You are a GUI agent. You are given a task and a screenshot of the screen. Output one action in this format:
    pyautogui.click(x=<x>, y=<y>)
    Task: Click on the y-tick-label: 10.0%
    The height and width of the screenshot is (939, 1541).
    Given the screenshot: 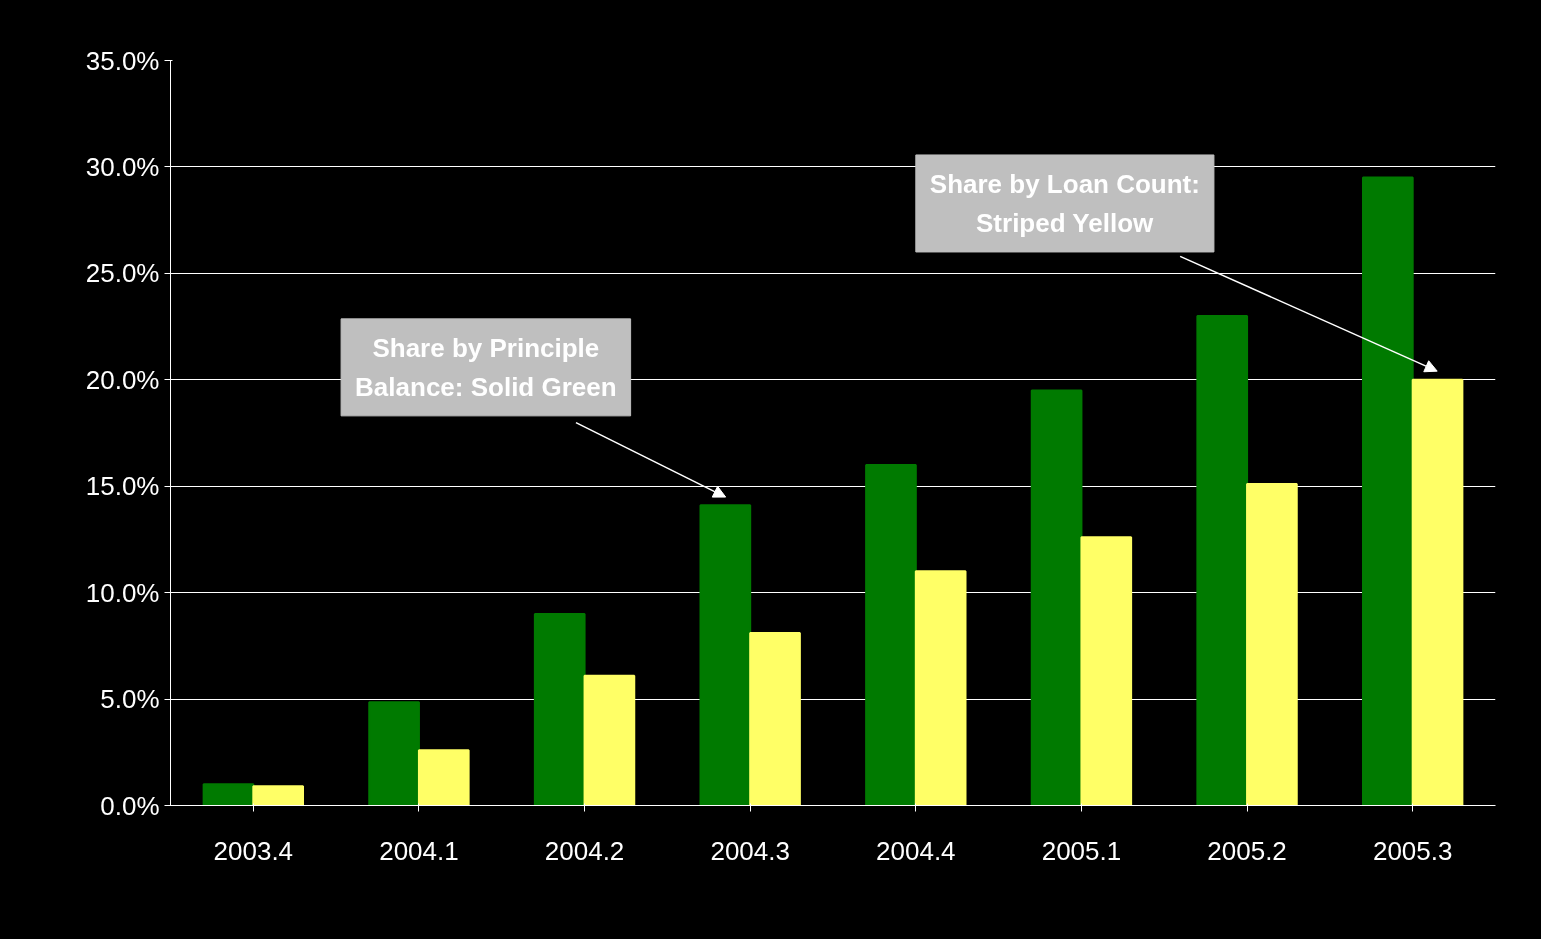 What is the action you would take?
    pyautogui.click(x=122, y=592)
    